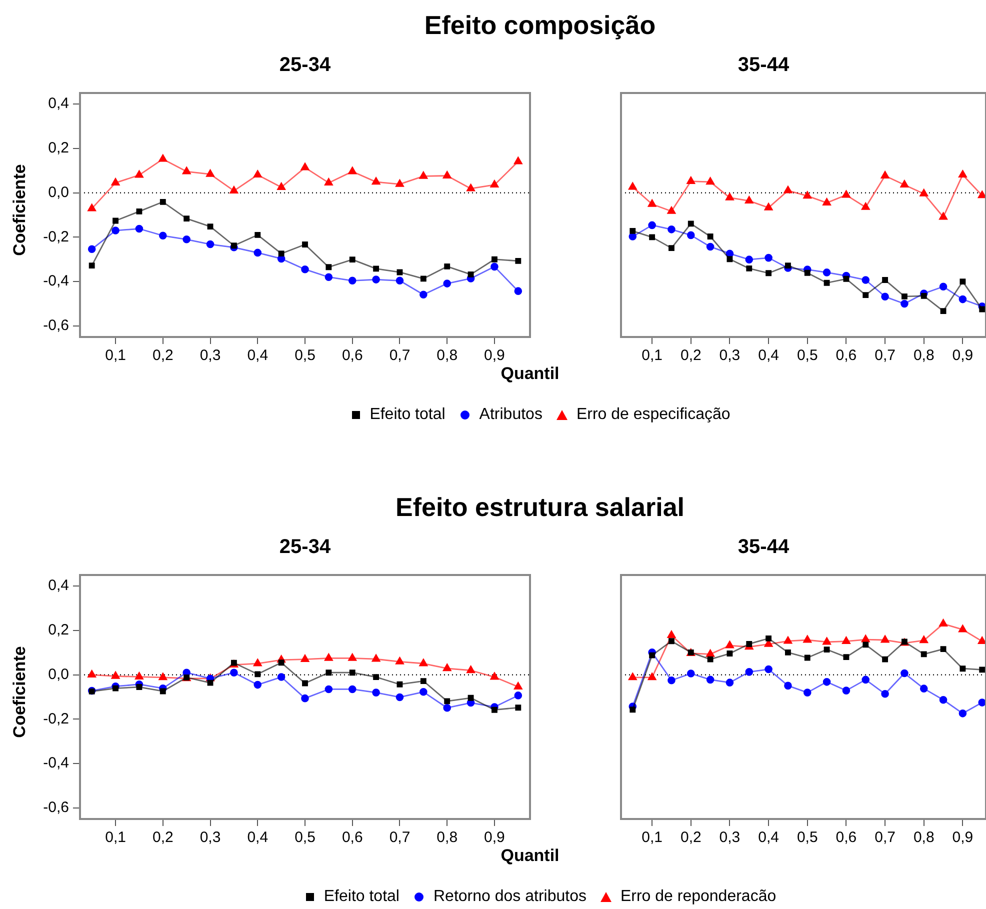  Describe the element at coordinates (540, 507) in the screenshot. I see `chart-title: Efeito estrutura salarial` at that location.